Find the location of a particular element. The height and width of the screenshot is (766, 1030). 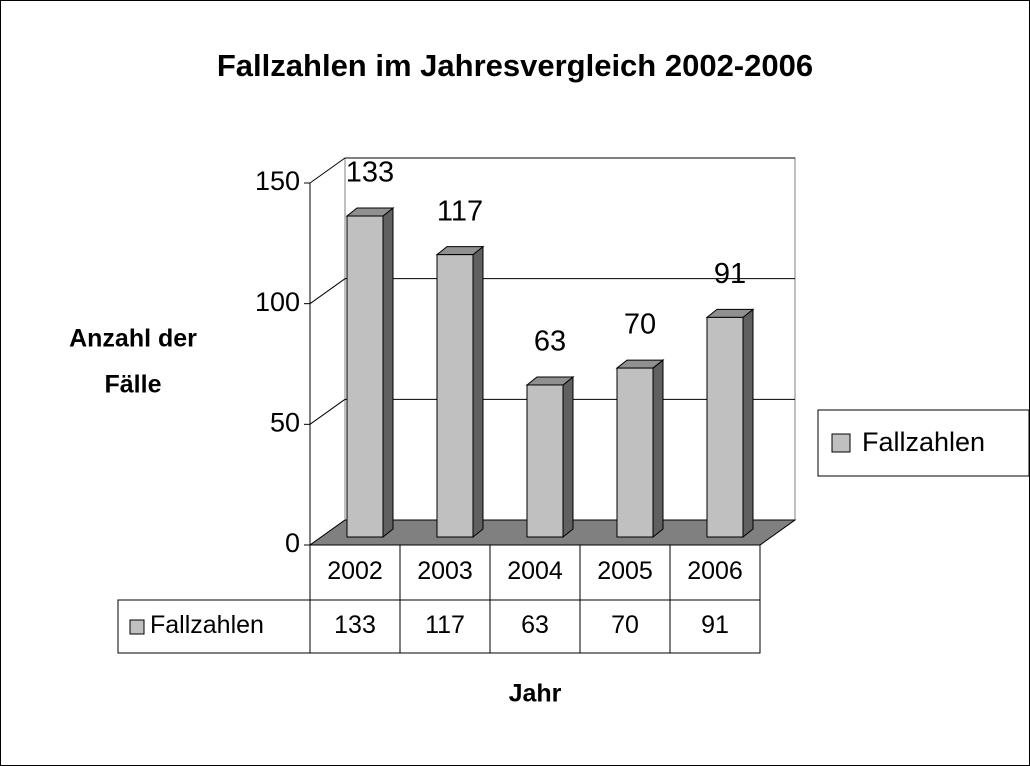

table-value: 70 is located at coordinates (625, 625).